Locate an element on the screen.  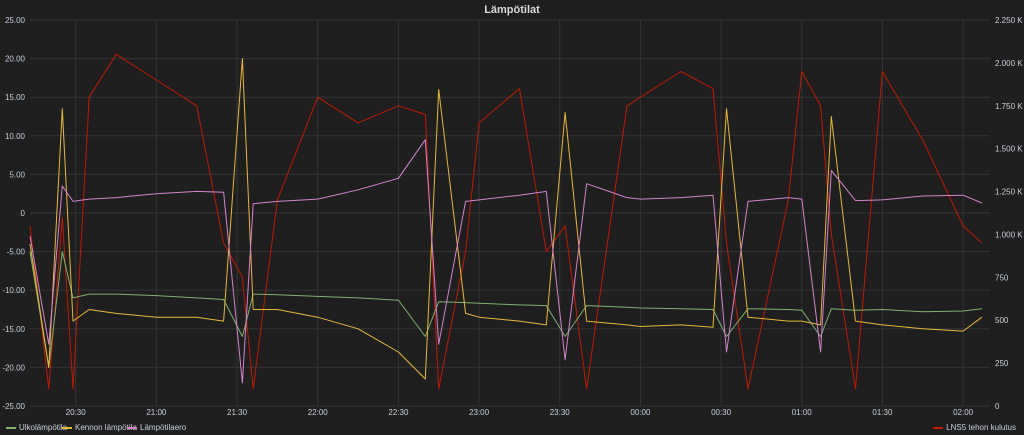
y-right-tick-label: 1.250 K is located at coordinates (1009, 192).